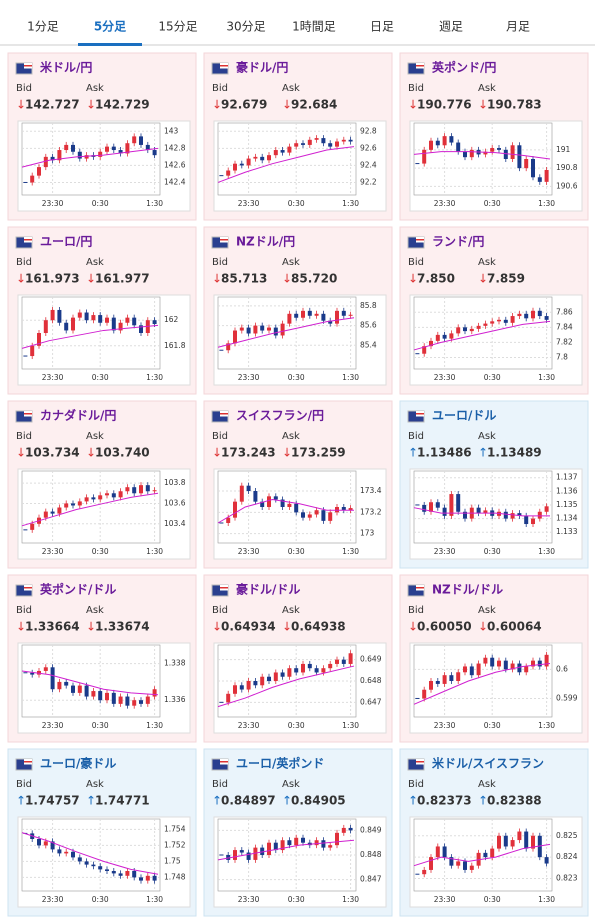 This screenshot has height=918, width=595. I want to click on ask-label: Ask, so click(291, 784).